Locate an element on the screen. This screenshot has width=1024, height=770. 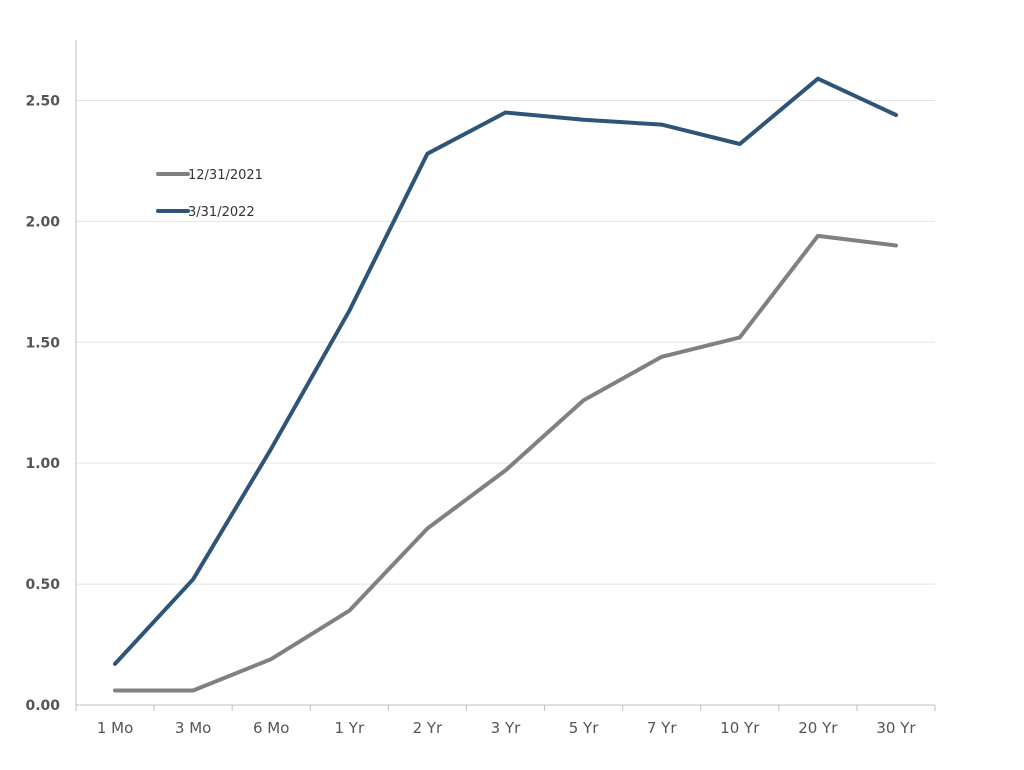
x-tick-label: 3 Yr is located at coordinates (506, 728).